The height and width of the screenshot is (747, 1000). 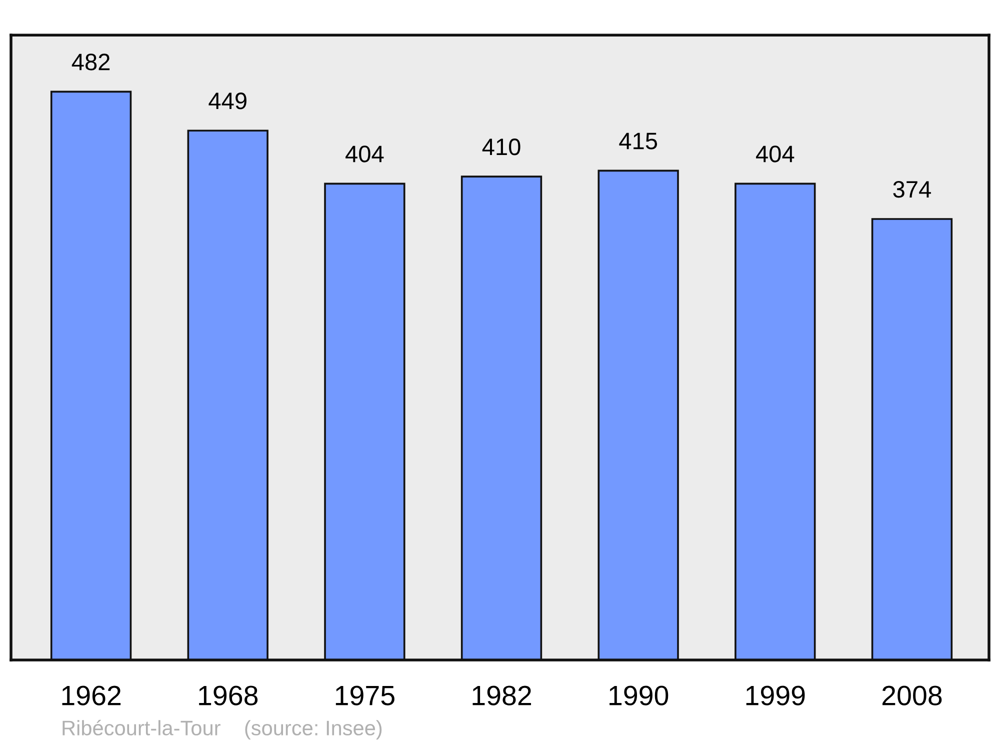 What do you see at coordinates (91, 696) in the screenshot?
I see `x-tick-label: 1962` at bounding box center [91, 696].